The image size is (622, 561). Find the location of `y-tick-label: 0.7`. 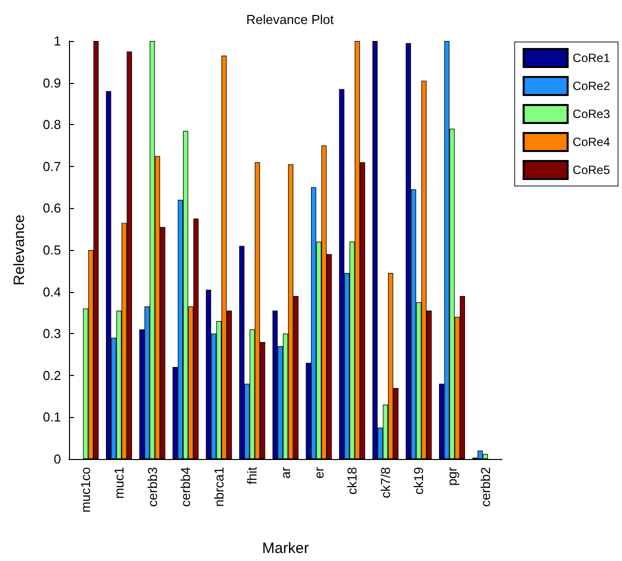

y-tick-label: 0.7 is located at coordinates (51, 166).